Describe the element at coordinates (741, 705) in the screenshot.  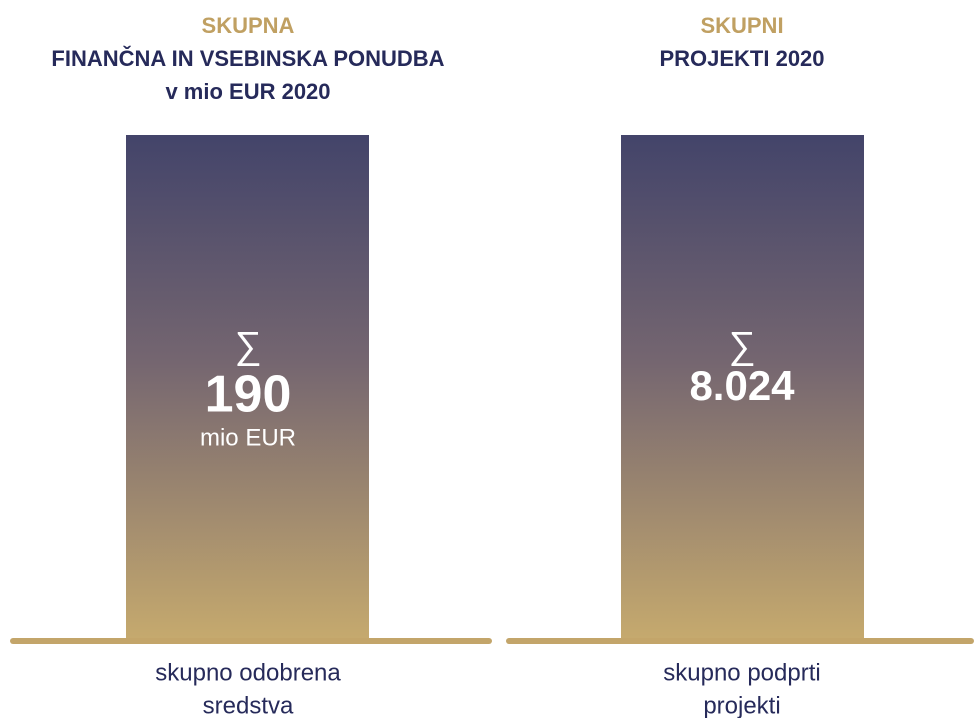
I see `caption: projekti` at that location.